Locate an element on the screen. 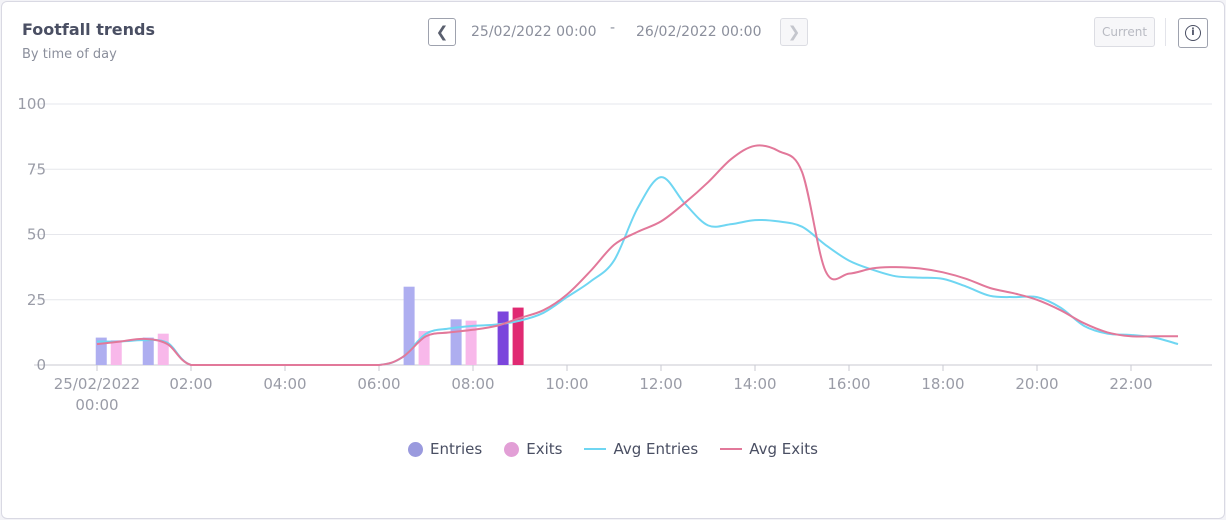 This screenshot has width=1226, height=520. current-button: Current is located at coordinates (1124, 32).